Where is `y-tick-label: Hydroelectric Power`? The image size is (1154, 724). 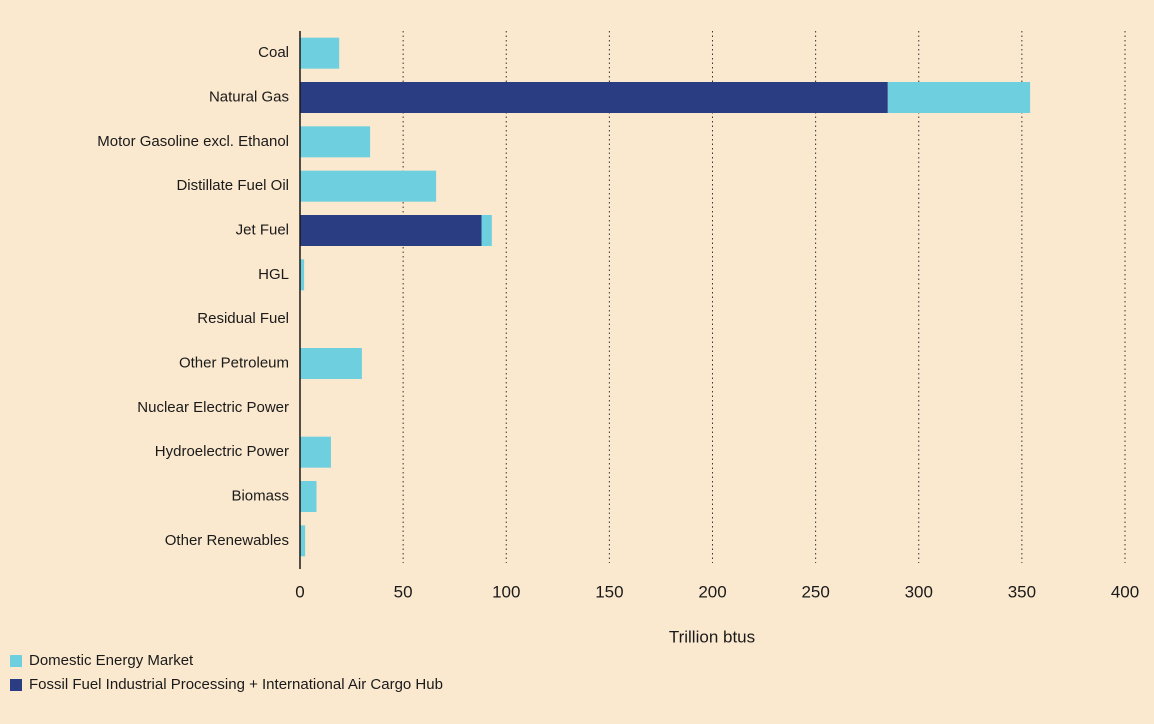 y-tick-label: Hydroelectric Power is located at coordinates (222, 451).